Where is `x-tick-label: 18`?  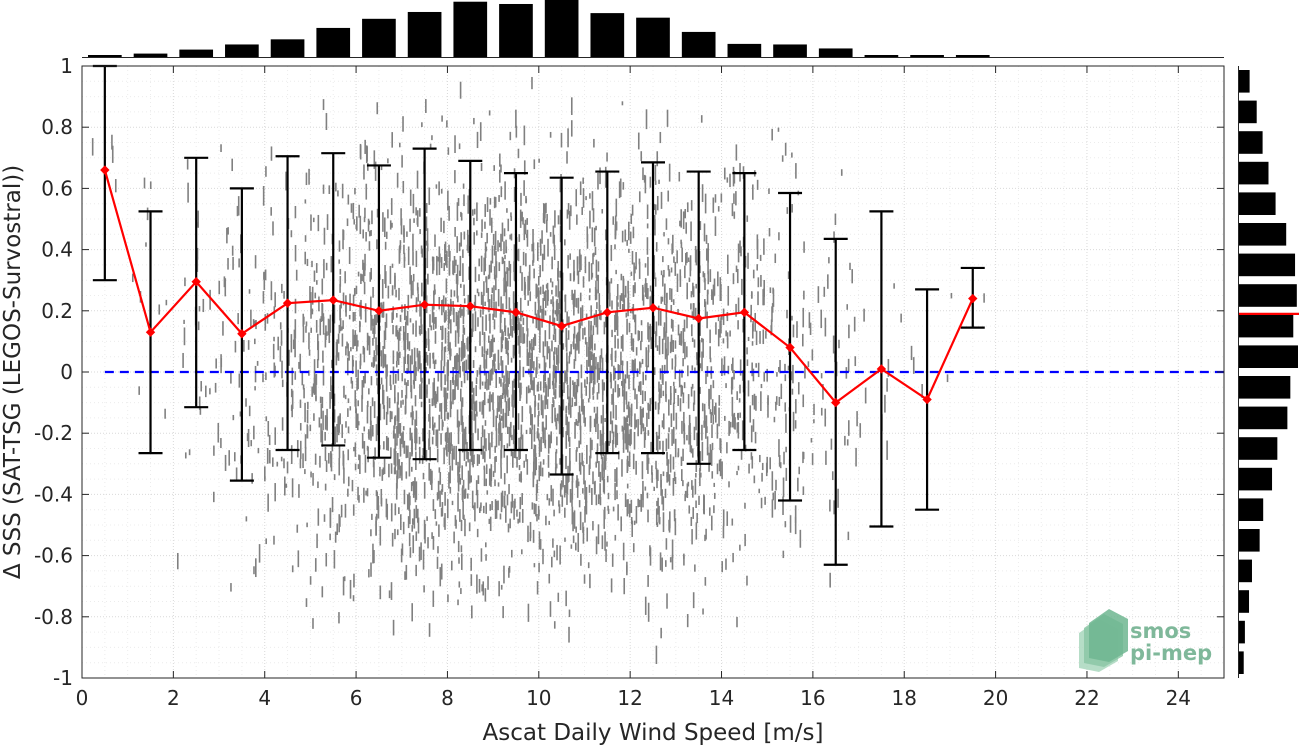
x-tick-label: 18 is located at coordinates (904, 698).